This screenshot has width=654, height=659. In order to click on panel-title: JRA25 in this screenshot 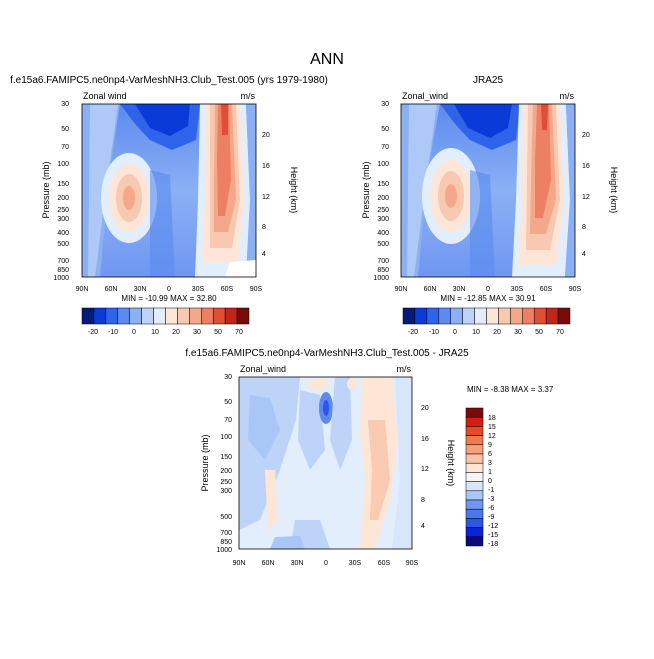, I will do `click(488, 80)`.